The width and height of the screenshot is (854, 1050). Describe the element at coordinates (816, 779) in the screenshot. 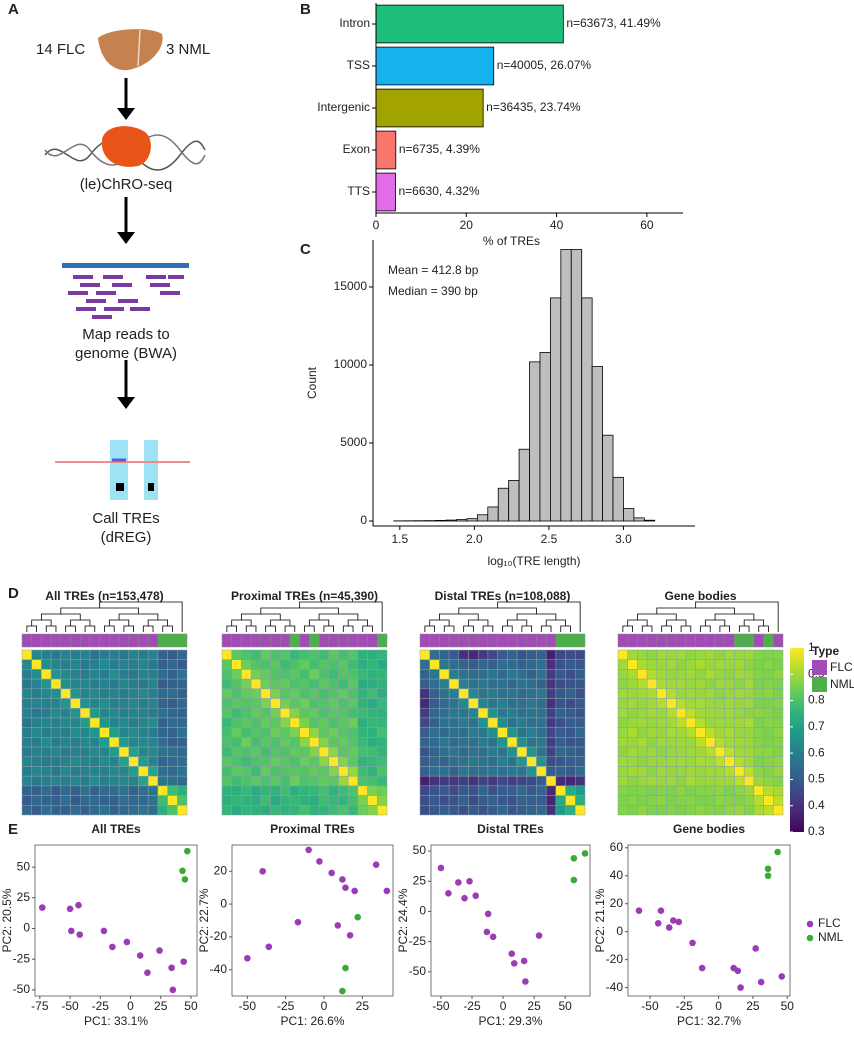

I see `colorbar-label: 0.5` at that location.